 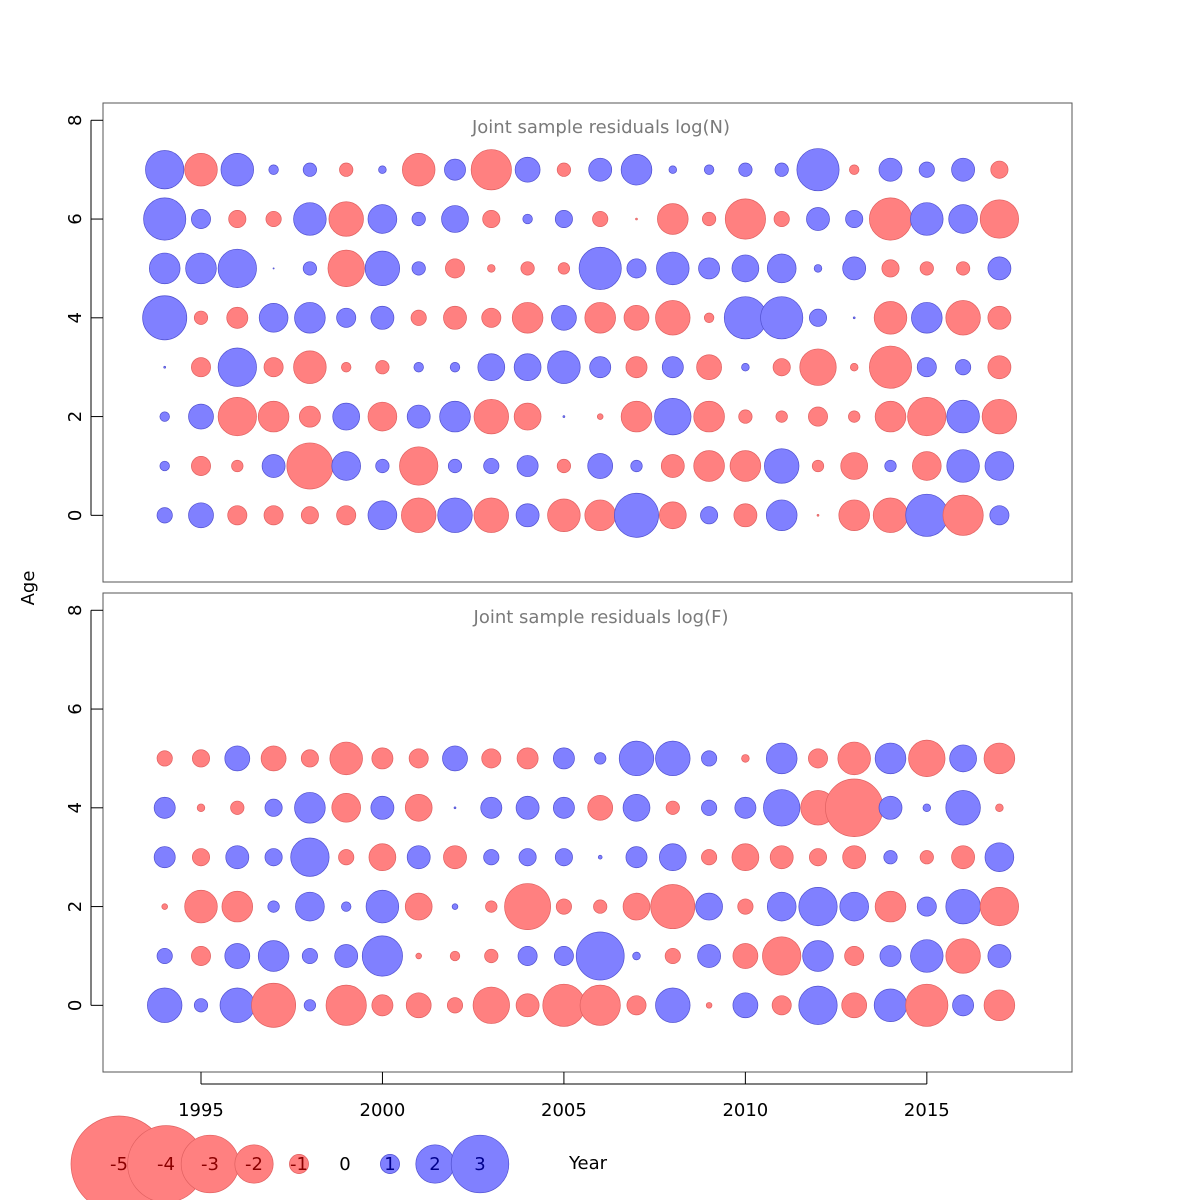 What do you see at coordinates (564, 1096) in the screenshot?
I see `x-axis: 1995 2000 2005 2010 2015` at bounding box center [564, 1096].